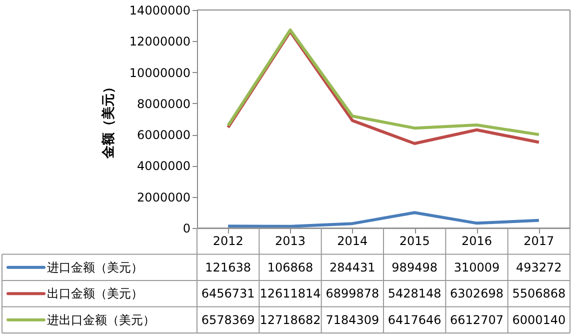 This screenshot has height=334, width=580. Describe the element at coordinates (539, 267) in the screenshot. I see `data-label: 493272` at that location.